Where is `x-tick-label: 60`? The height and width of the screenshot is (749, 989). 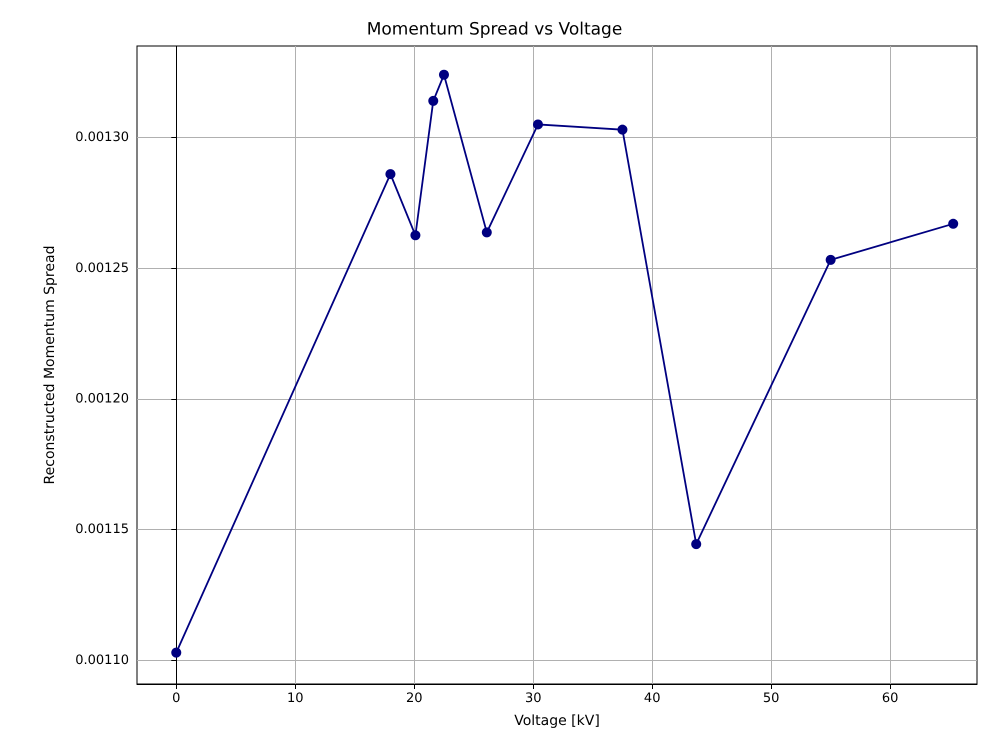 x-tick-label: 60 is located at coordinates (890, 698).